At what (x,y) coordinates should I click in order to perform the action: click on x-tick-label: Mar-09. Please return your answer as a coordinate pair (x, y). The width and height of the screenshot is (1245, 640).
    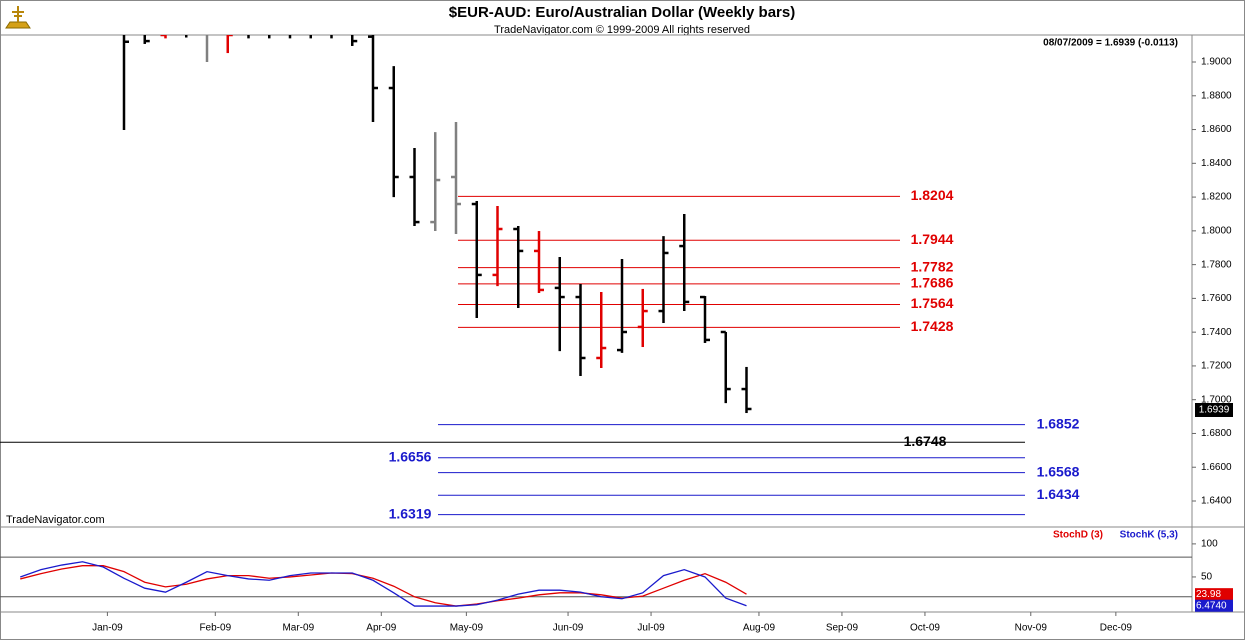
    Looking at the image, I should click on (298, 628).